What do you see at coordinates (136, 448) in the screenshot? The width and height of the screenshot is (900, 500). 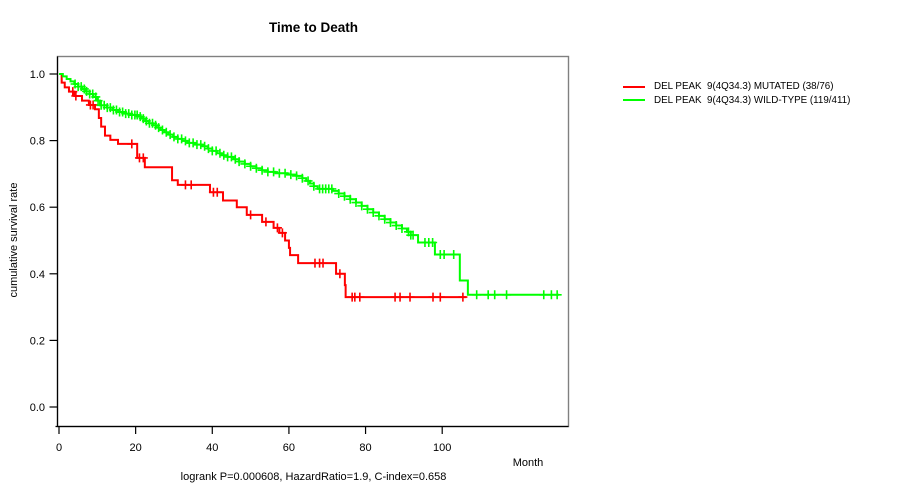 I see `x-tick-label: 20` at bounding box center [136, 448].